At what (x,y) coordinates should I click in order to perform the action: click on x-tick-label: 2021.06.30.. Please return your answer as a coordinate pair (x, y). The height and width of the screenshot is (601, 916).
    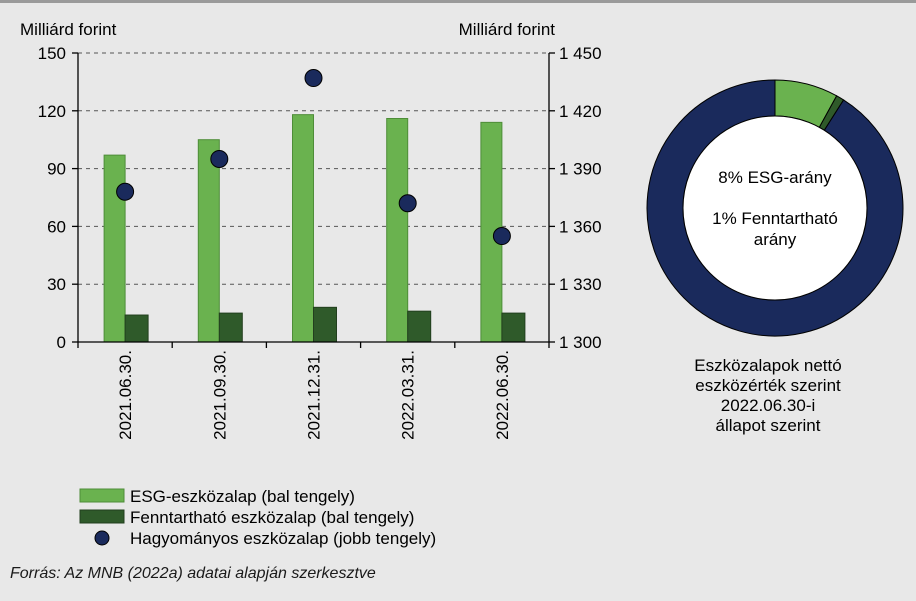
    Looking at the image, I should click on (125, 395).